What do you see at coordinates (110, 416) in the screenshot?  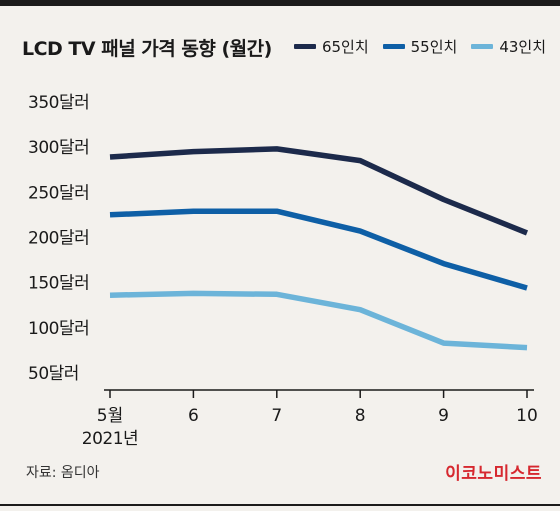 I see `x-tick-label: 5월` at bounding box center [110, 416].